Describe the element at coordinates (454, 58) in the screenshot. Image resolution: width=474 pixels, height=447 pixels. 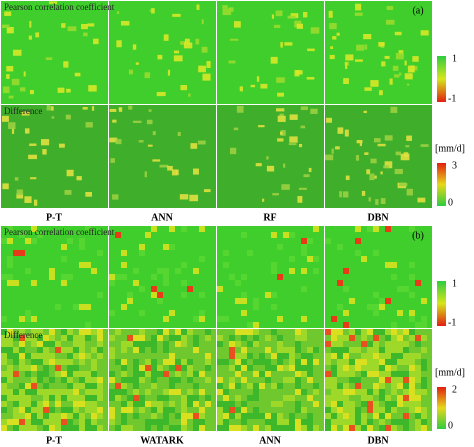
I see `colorbar-tick: 1` at that location.